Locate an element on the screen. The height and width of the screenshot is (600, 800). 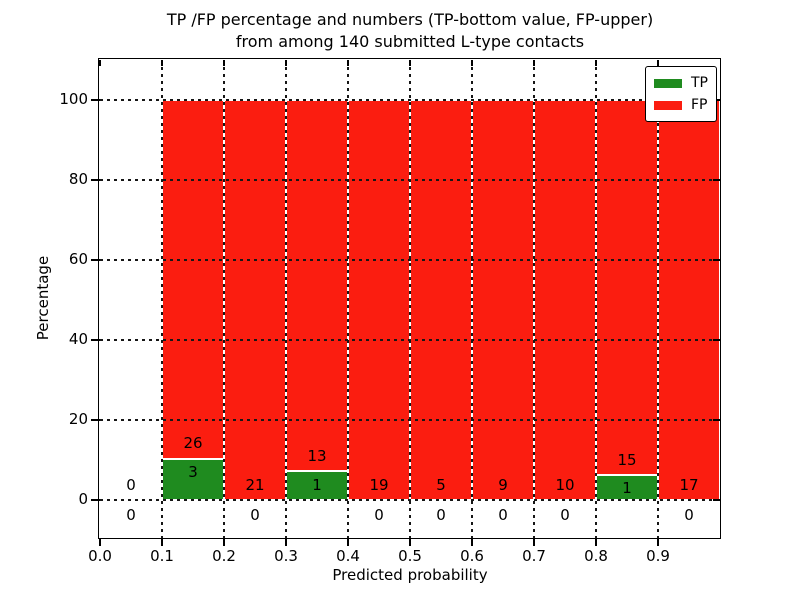
x-tick-label: 0.9 is located at coordinates (658, 556).